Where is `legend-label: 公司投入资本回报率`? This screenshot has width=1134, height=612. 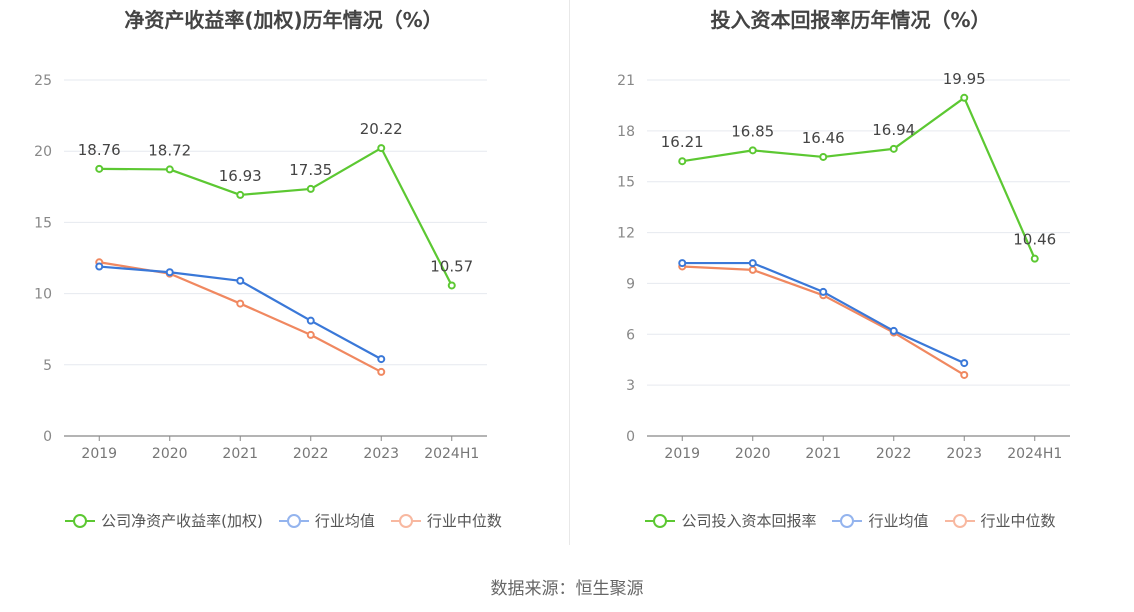
legend-label: 公司投入资本回报率 is located at coordinates (749, 521).